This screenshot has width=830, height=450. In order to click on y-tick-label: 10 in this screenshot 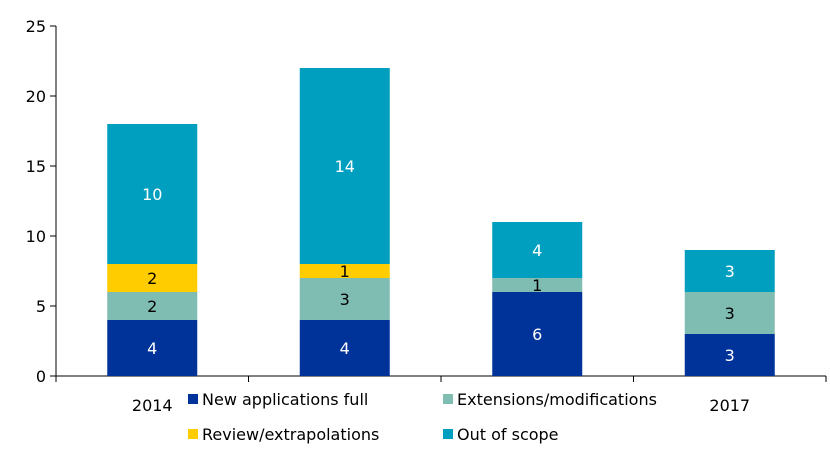, I will do `click(36, 236)`.